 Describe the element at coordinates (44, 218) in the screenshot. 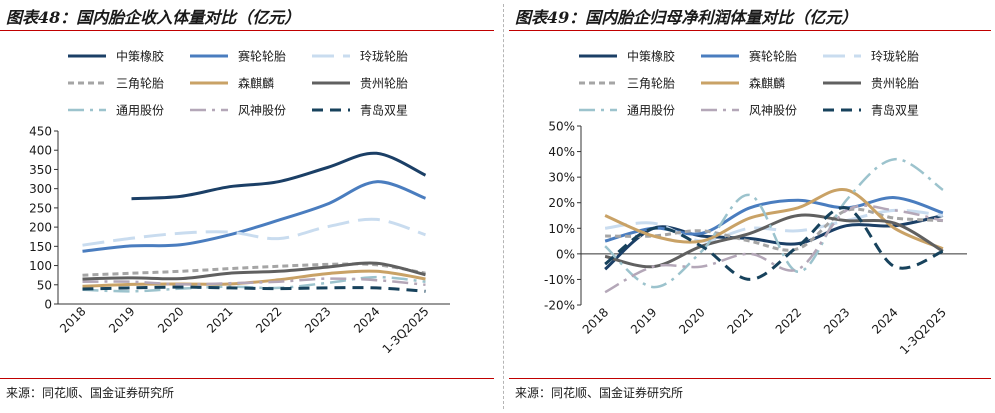

I see `y-axis: 0 50 100 150 200 250 300 350 400 450` at that location.